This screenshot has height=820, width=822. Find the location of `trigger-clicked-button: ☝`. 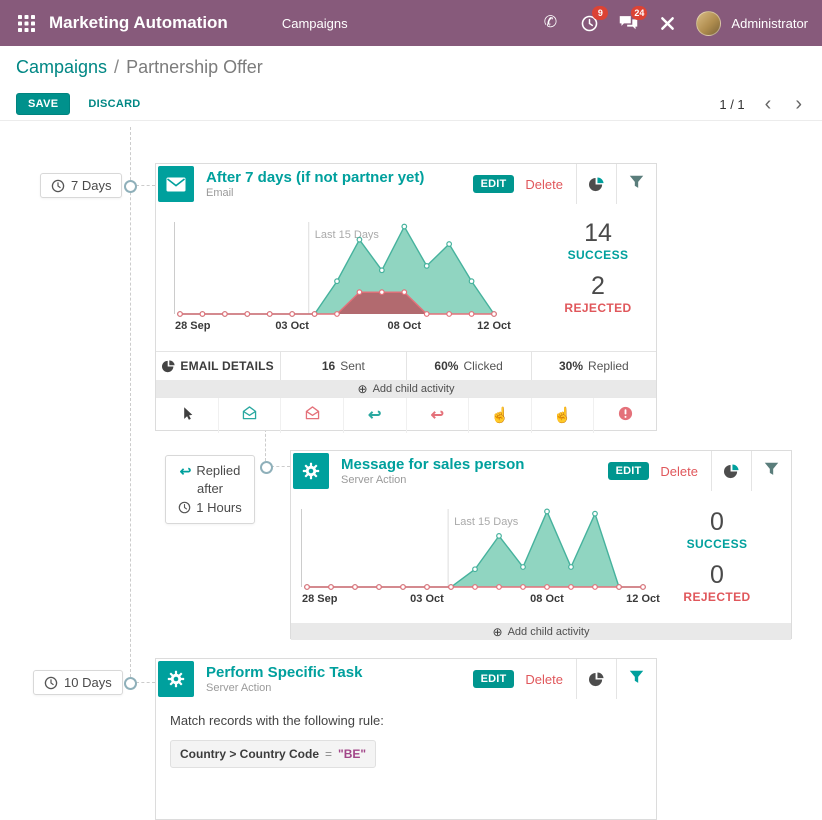

trigger-clicked-button: ☝ is located at coordinates (500, 415).